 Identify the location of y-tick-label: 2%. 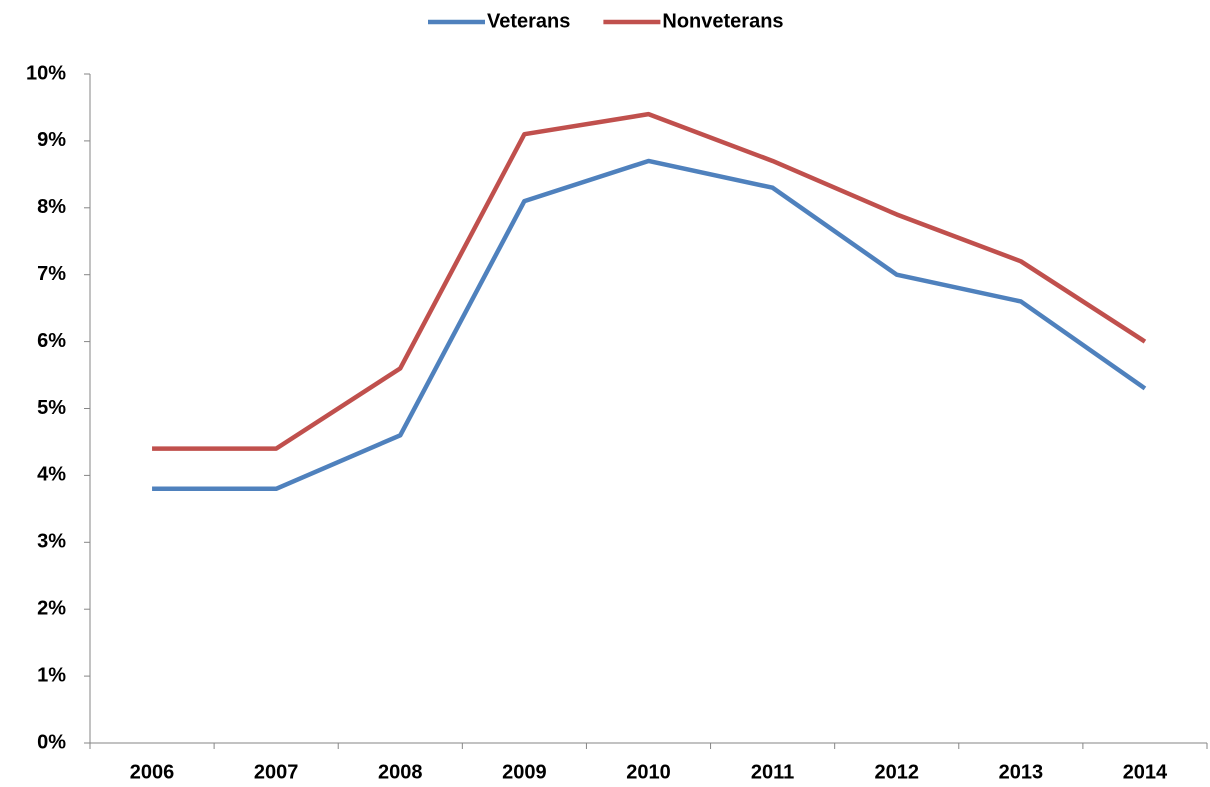
(51, 608).